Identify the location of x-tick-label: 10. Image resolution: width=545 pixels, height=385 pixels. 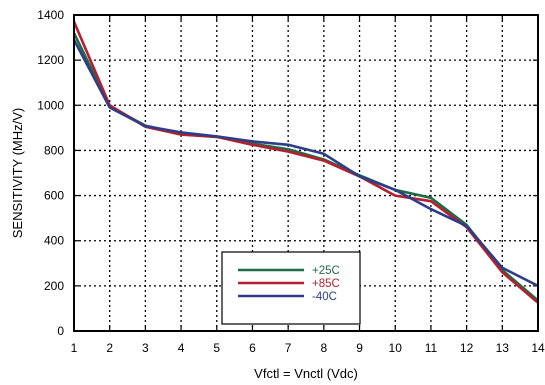
(396, 348).